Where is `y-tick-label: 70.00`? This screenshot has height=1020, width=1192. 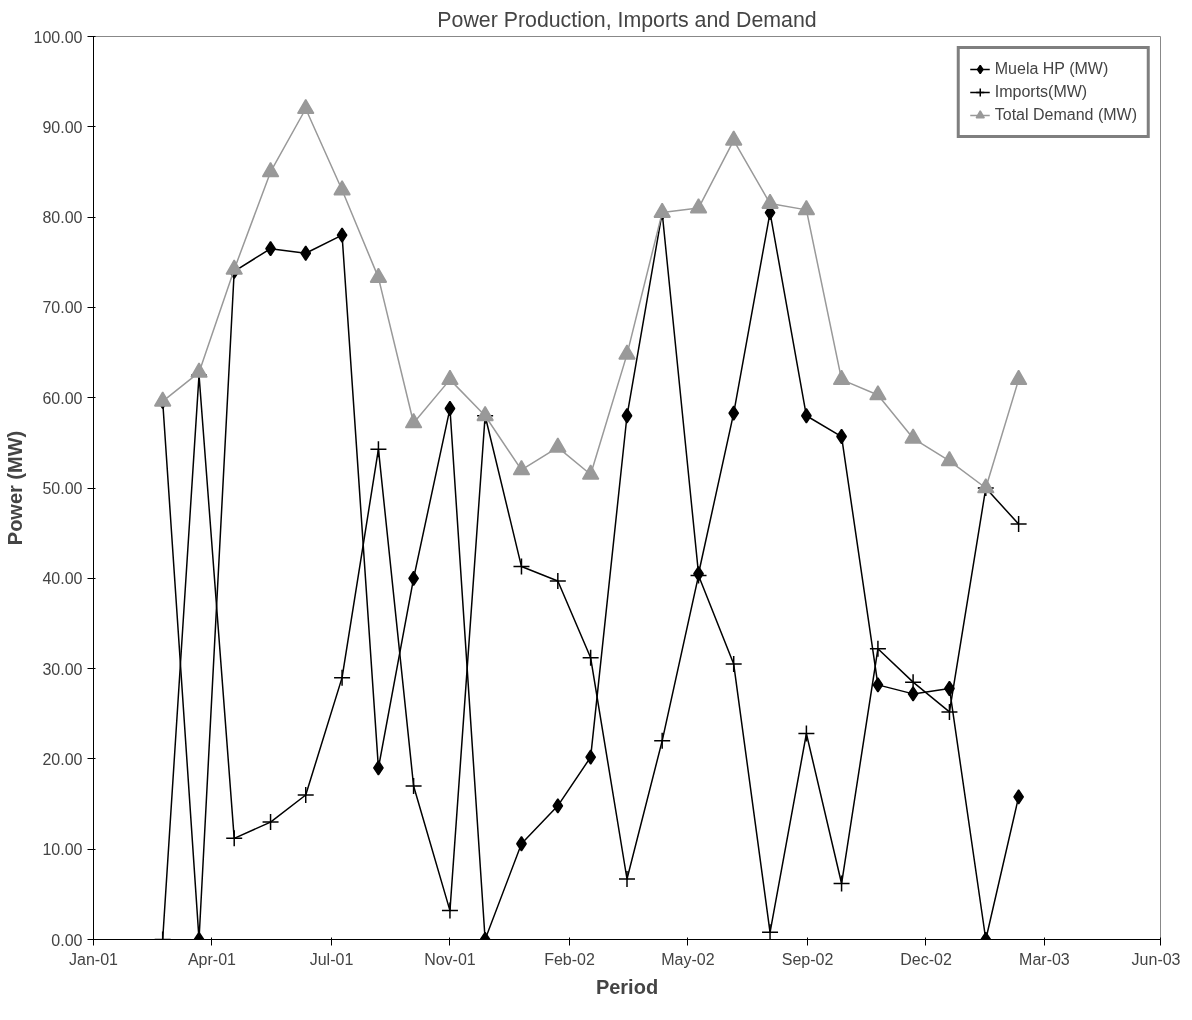 y-tick-label: 70.00 is located at coordinates (62, 308).